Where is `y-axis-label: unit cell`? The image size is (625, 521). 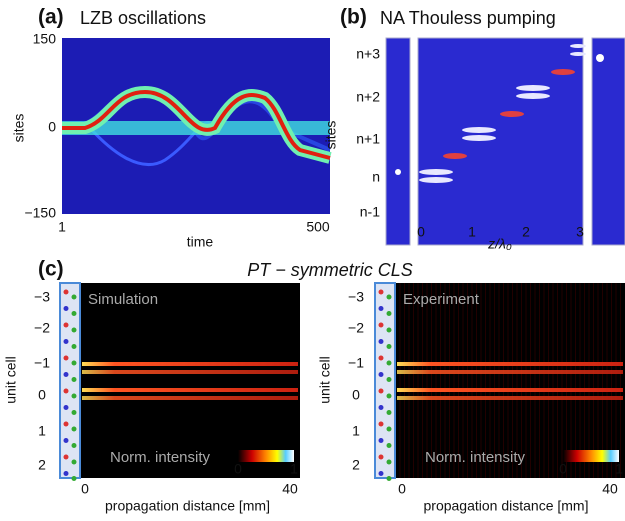
y-axis-label: unit cell is located at coordinates (325, 379).